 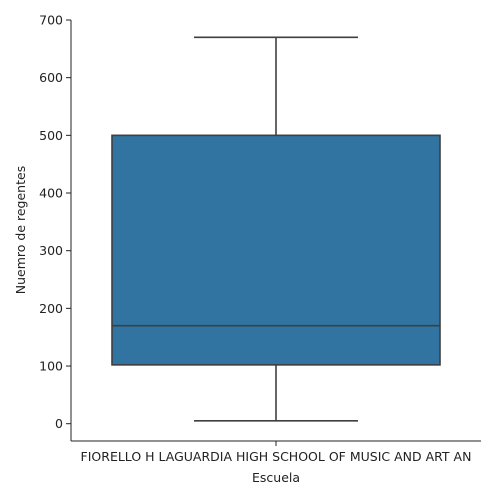 What do you see at coordinates (51, 366) in the screenshot?
I see `y-tick-label: 100` at bounding box center [51, 366].